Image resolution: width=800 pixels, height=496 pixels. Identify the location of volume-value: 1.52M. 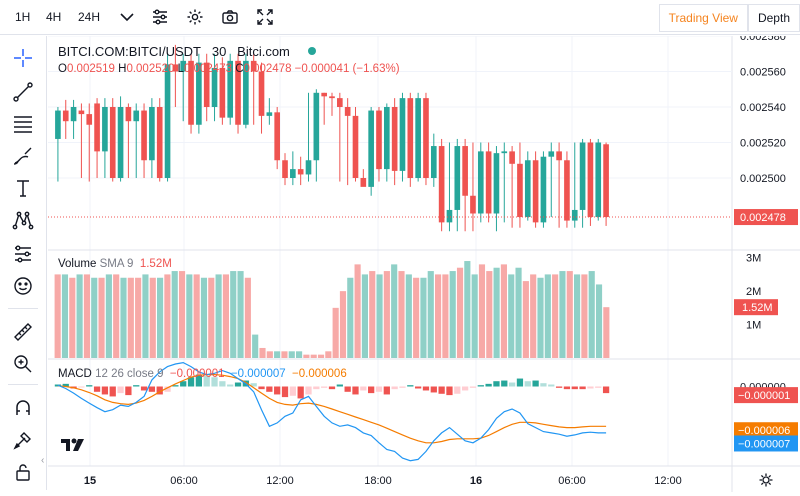
(155, 264).